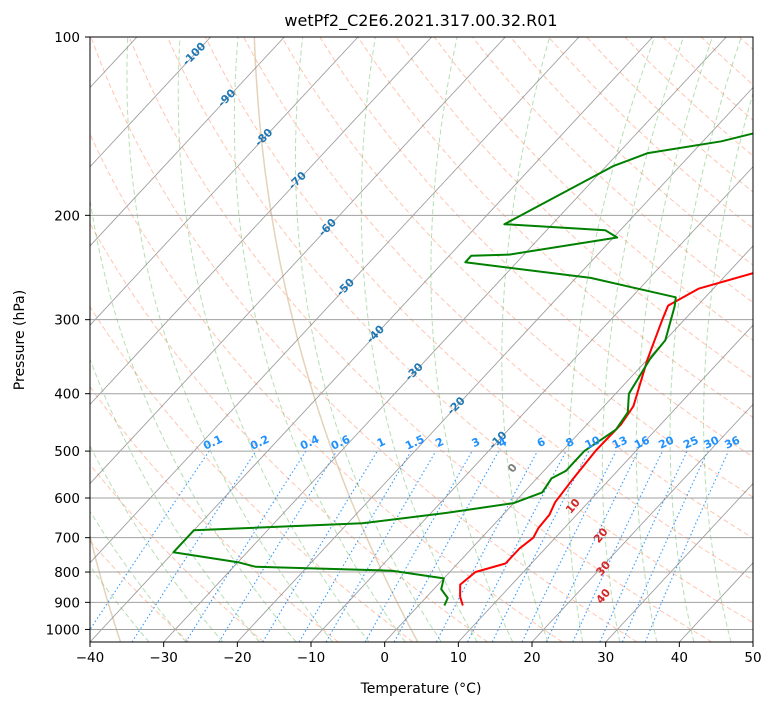 This screenshot has height=708, width=775. Describe the element at coordinates (603, 568) in the screenshot. I see `moist-adiabat-label: 30` at that location.